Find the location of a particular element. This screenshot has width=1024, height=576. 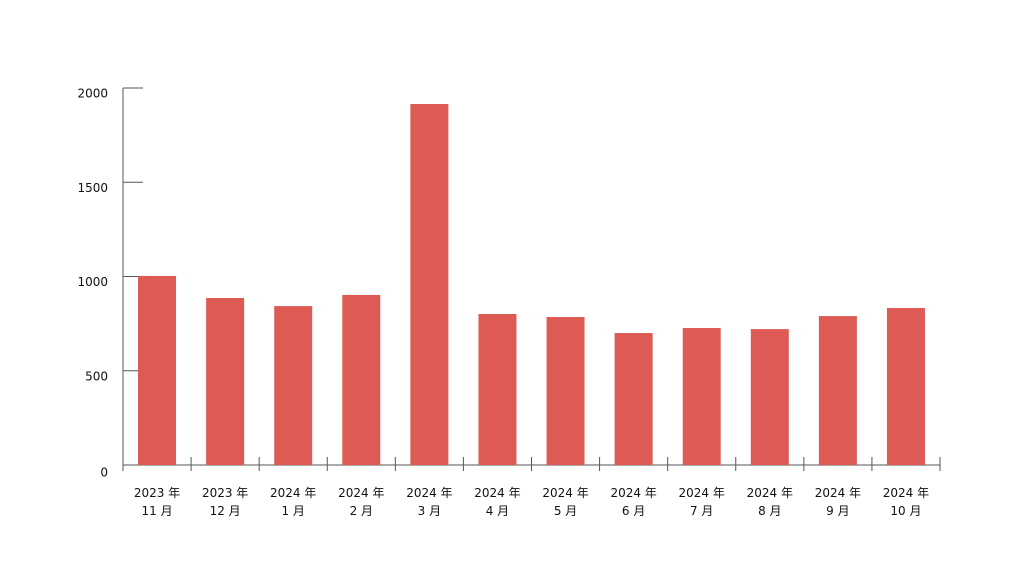

y-tick-label: 1000 is located at coordinates (92, 282).